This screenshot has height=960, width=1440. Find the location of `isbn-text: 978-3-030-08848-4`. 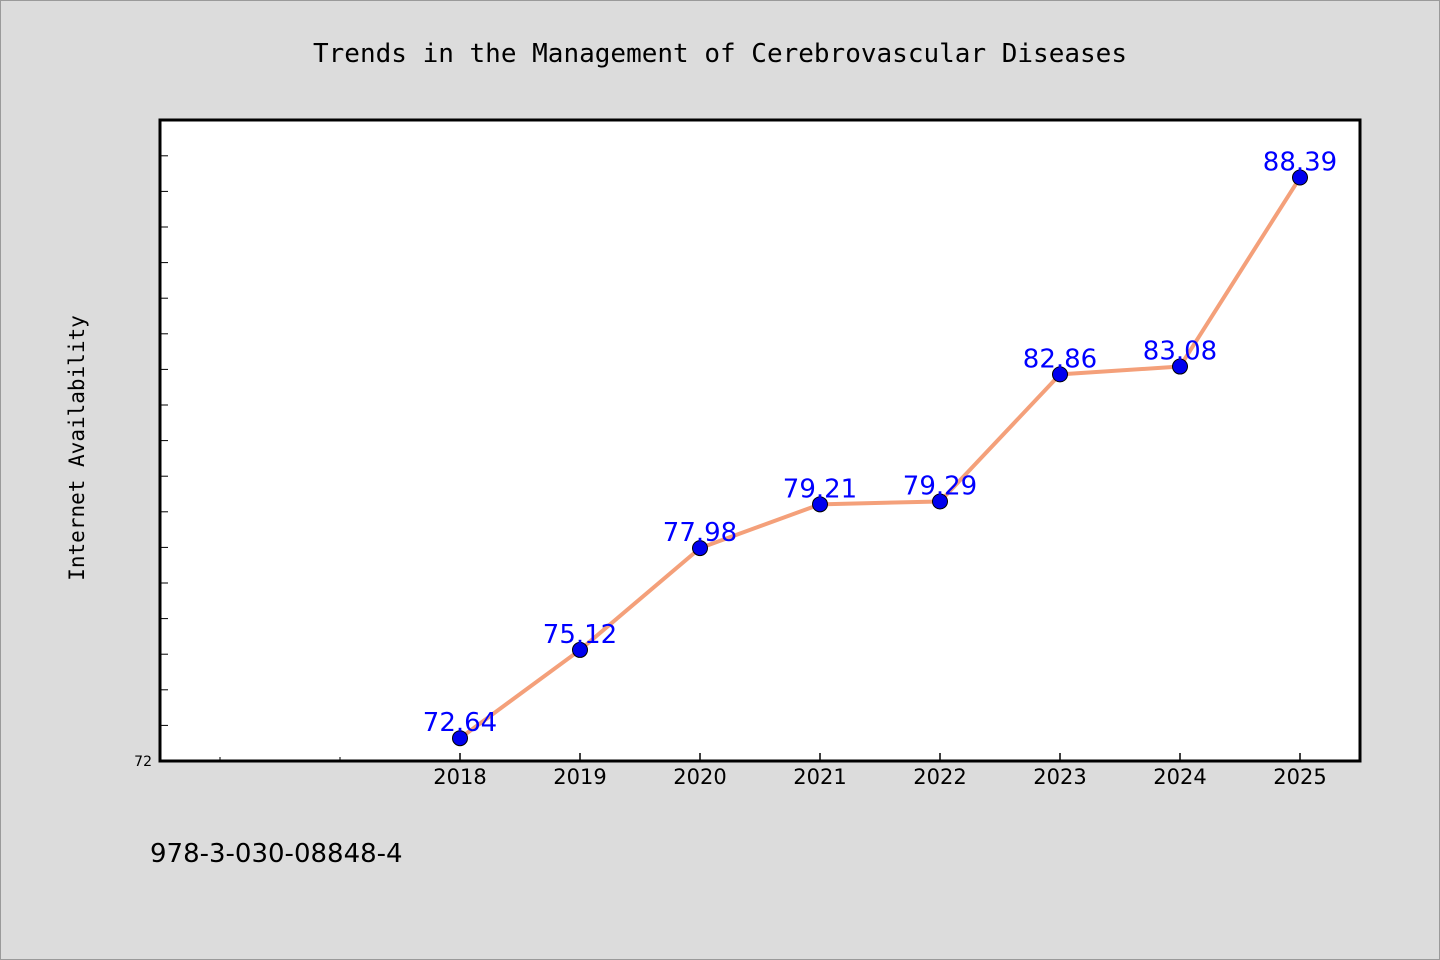

isbn-text: 978-3-030-08848-4 is located at coordinates (276, 854).